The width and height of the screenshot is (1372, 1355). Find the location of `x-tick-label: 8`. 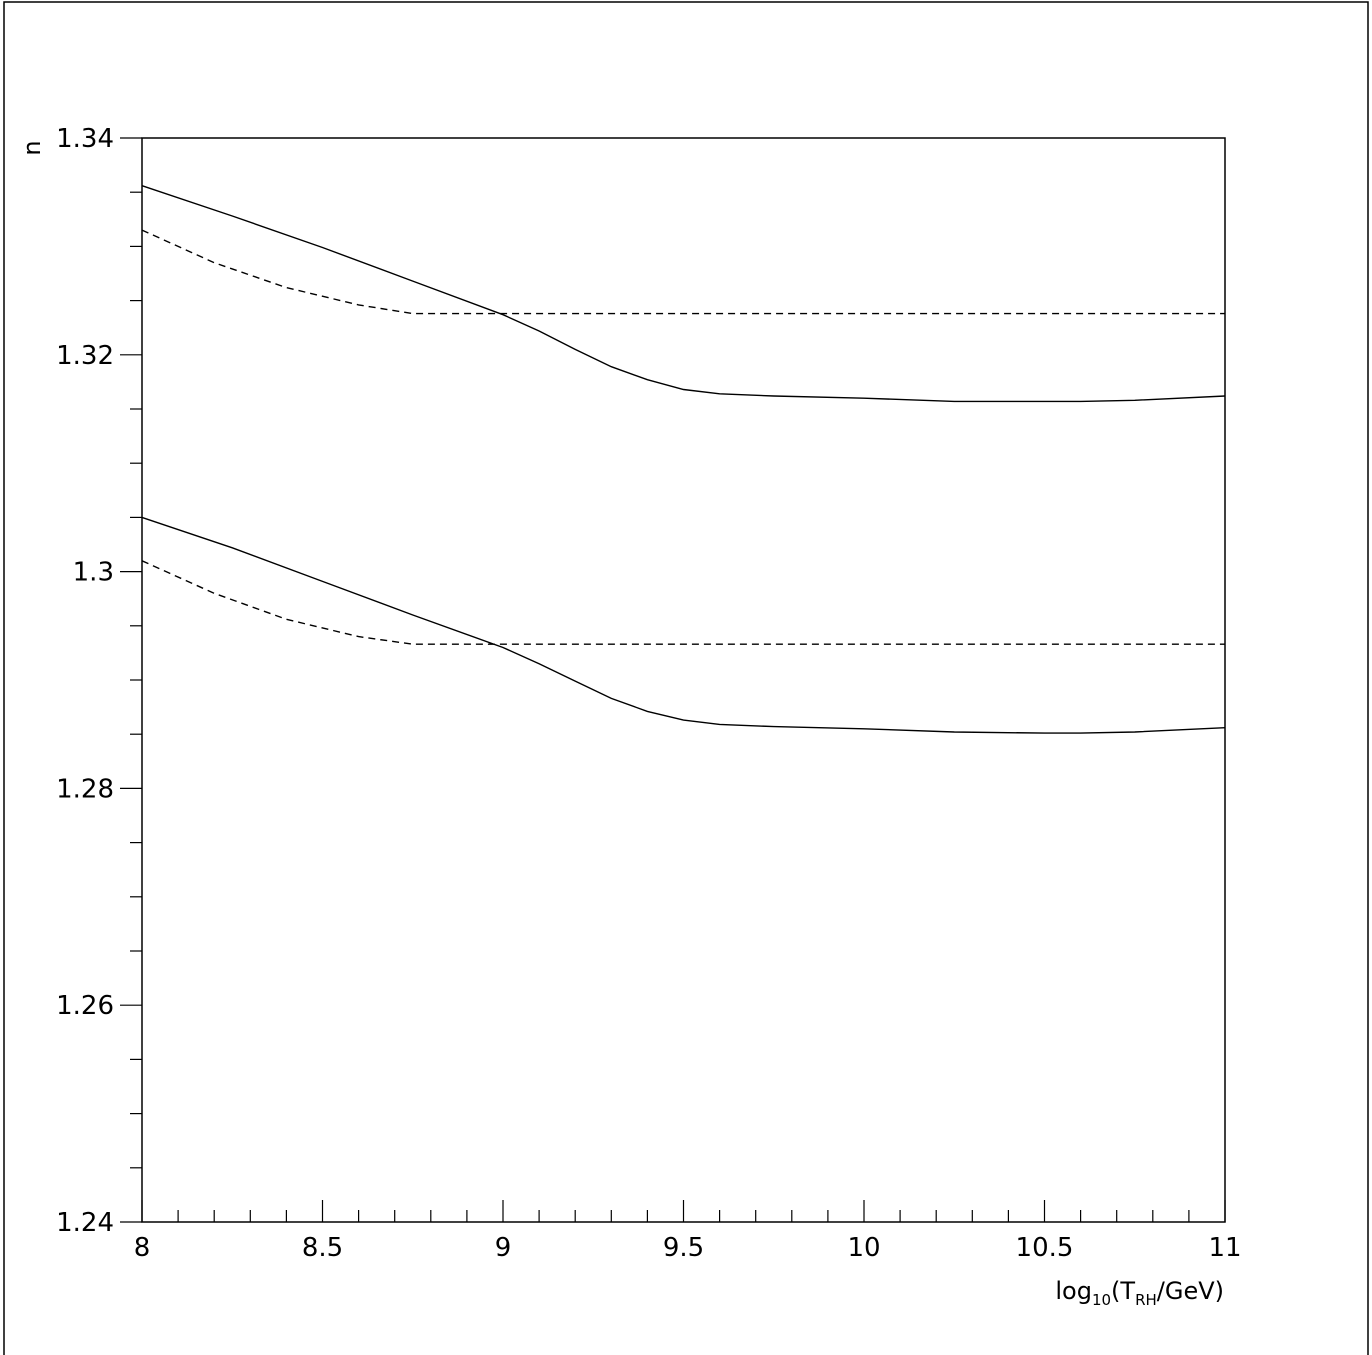

x-tick-label: 8 is located at coordinates (142, 1248).